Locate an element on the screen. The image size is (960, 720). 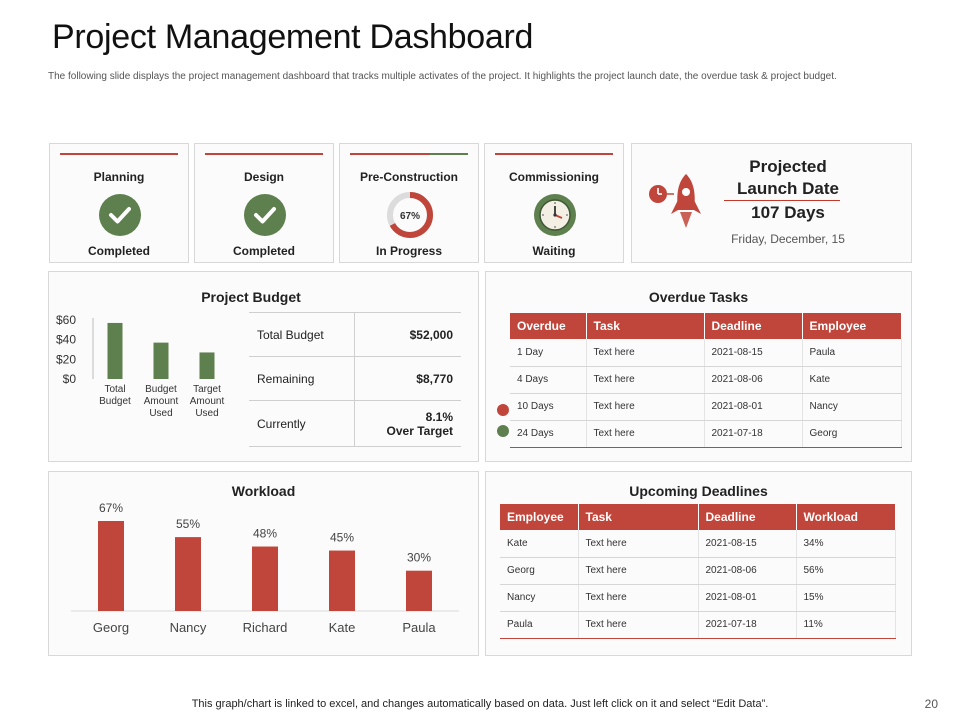
budget-value-stack: 8.1% Over Target is located at coordinates (408, 424).